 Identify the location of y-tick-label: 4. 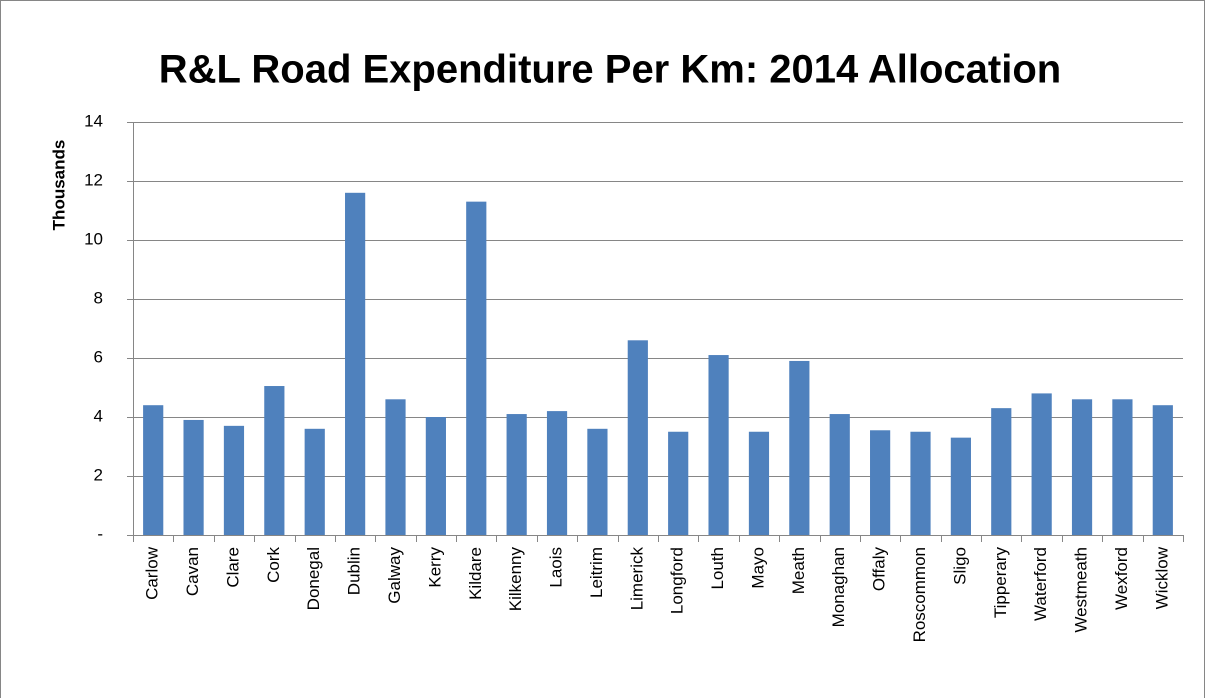
(98, 415).